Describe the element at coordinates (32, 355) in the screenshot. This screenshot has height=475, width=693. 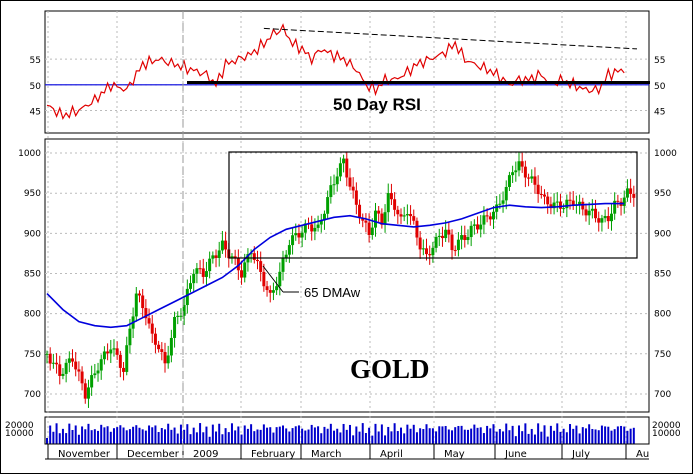
I see `price-tick-left: 750` at that location.